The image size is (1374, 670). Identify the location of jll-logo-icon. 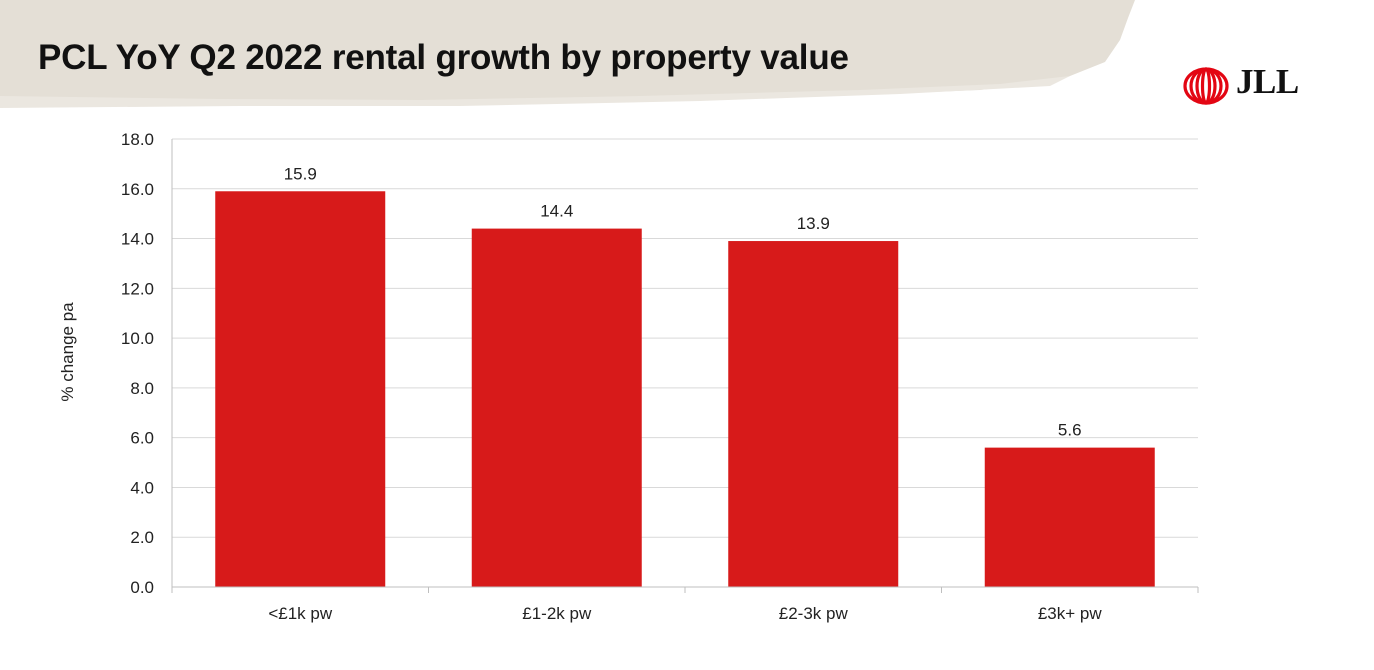
(1250, 88).